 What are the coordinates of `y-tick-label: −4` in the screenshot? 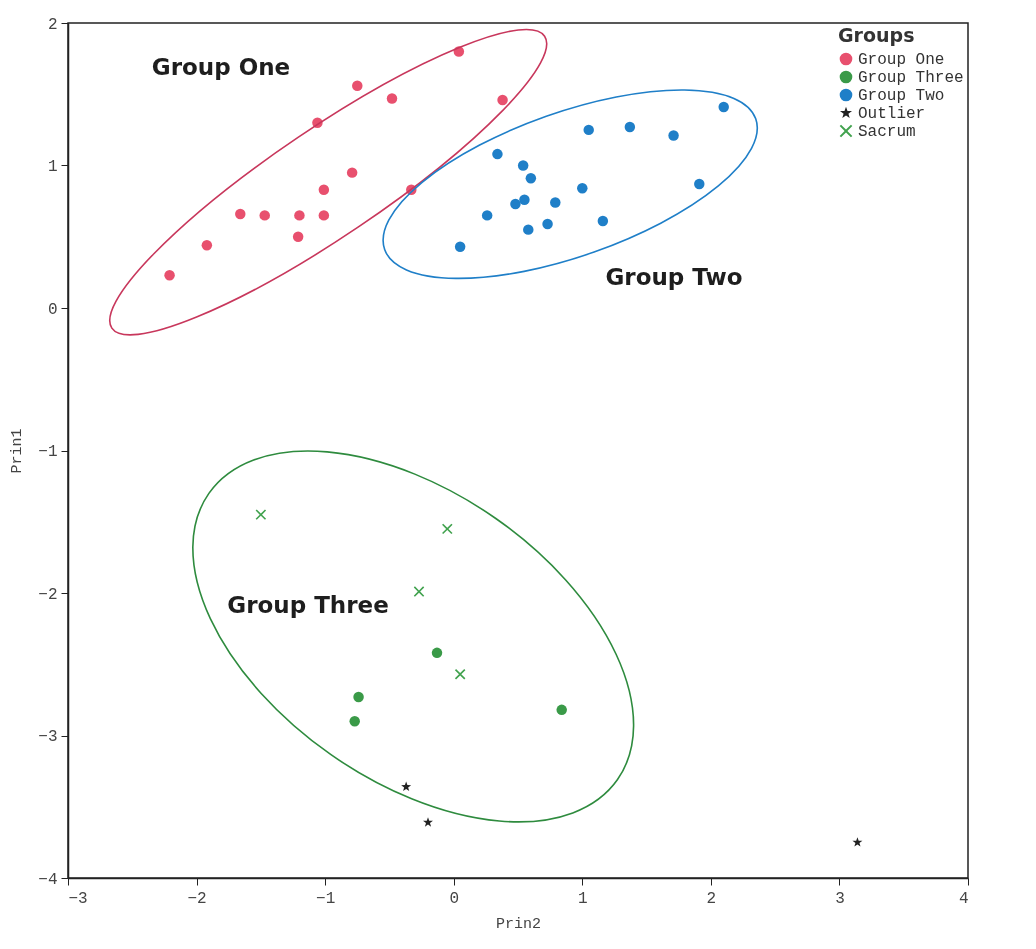 It's located at (48, 879).